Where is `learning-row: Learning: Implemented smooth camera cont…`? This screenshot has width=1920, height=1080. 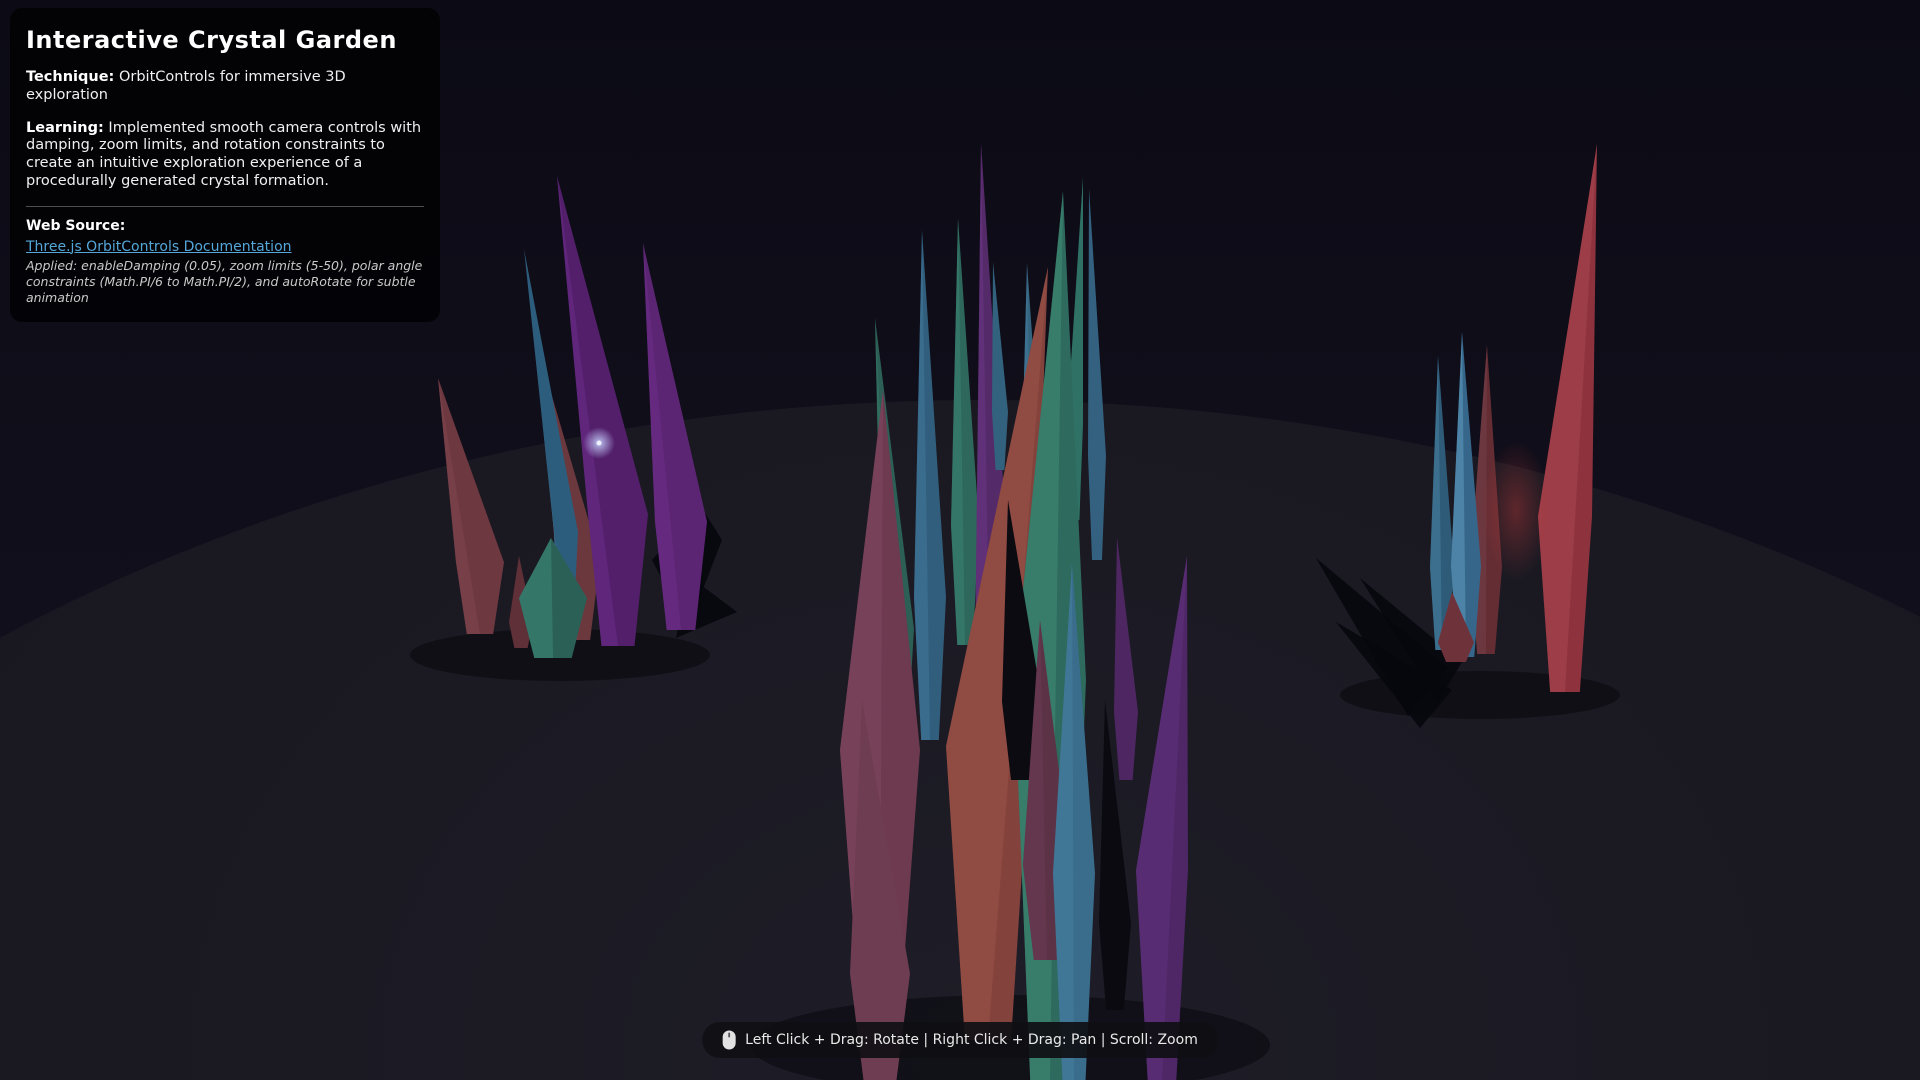 learning-row: Learning: Implemented smooth camera cont… is located at coordinates (225, 155).